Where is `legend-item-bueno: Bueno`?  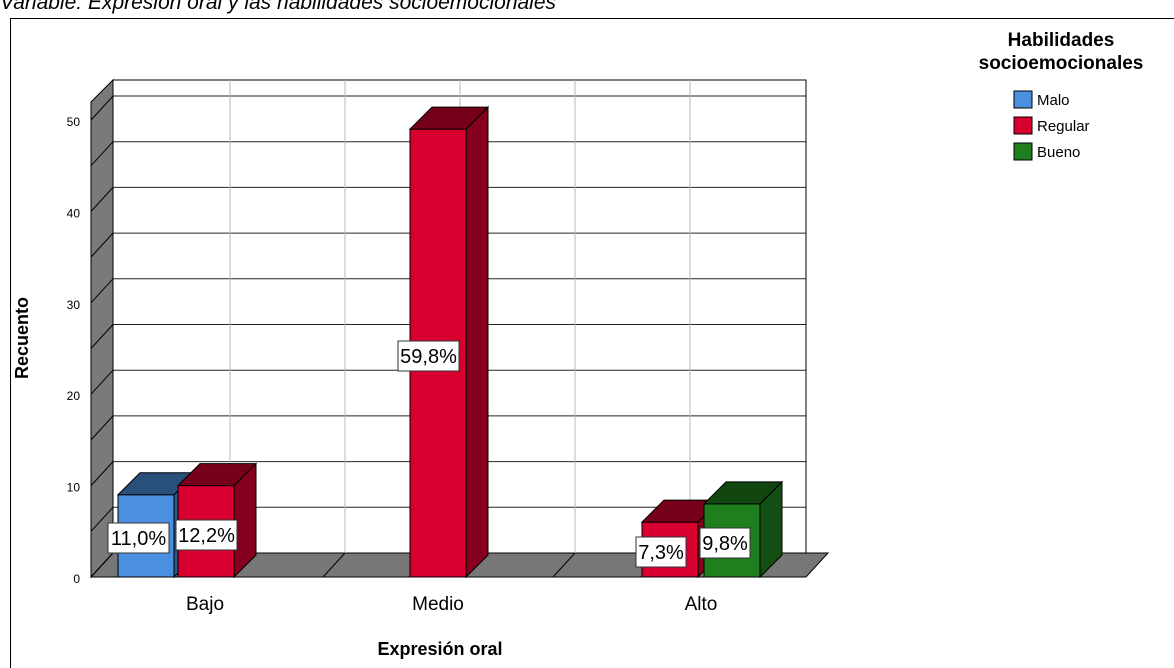
legend-item-bueno: Bueno is located at coordinates (1046, 151).